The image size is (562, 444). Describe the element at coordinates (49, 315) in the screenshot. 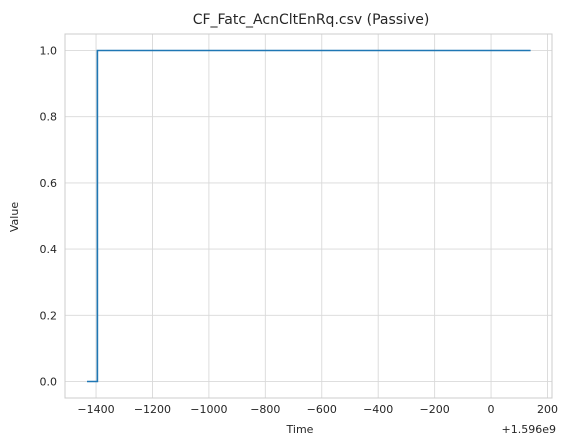

I see `y-tick-label: 0.2` at that location.